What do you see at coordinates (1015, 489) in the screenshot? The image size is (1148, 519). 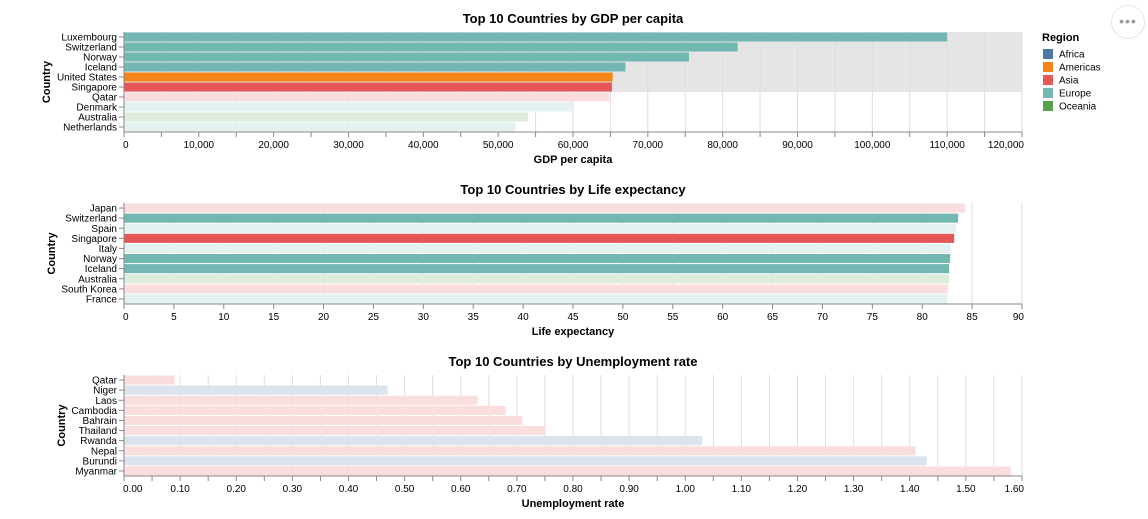 I see `x-tick-label: 1.60` at bounding box center [1015, 489].